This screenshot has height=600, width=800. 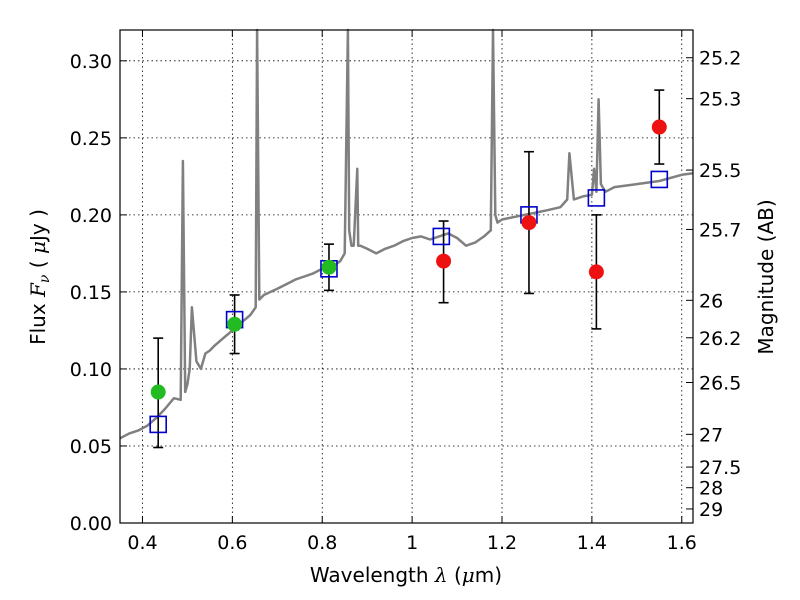 What do you see at coordinates (412, 543) in the screenshot?
I see `x-tick-label: 1` at bounding box center [412, 543].